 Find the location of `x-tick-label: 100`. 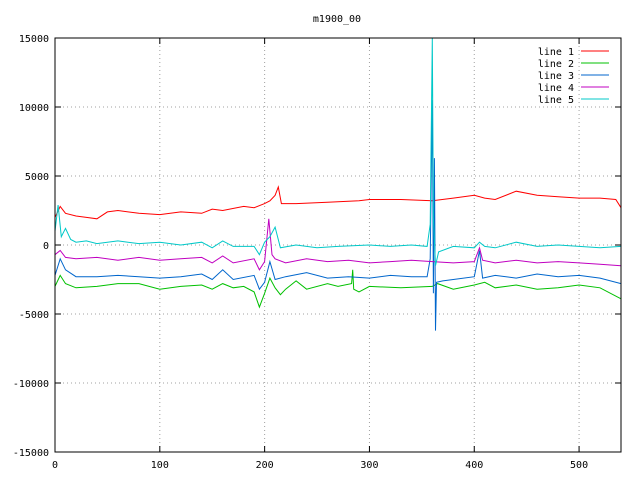

x-tick-label: 100 is located at coordinates (160, 465).